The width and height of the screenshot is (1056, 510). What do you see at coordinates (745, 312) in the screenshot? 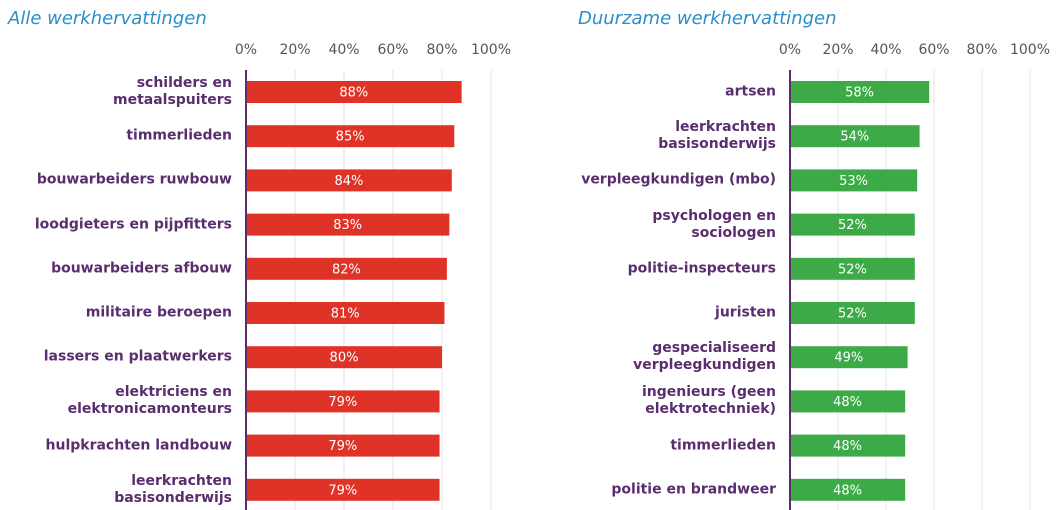
I see `category-label: juristen` at bounding box center [745, 312].